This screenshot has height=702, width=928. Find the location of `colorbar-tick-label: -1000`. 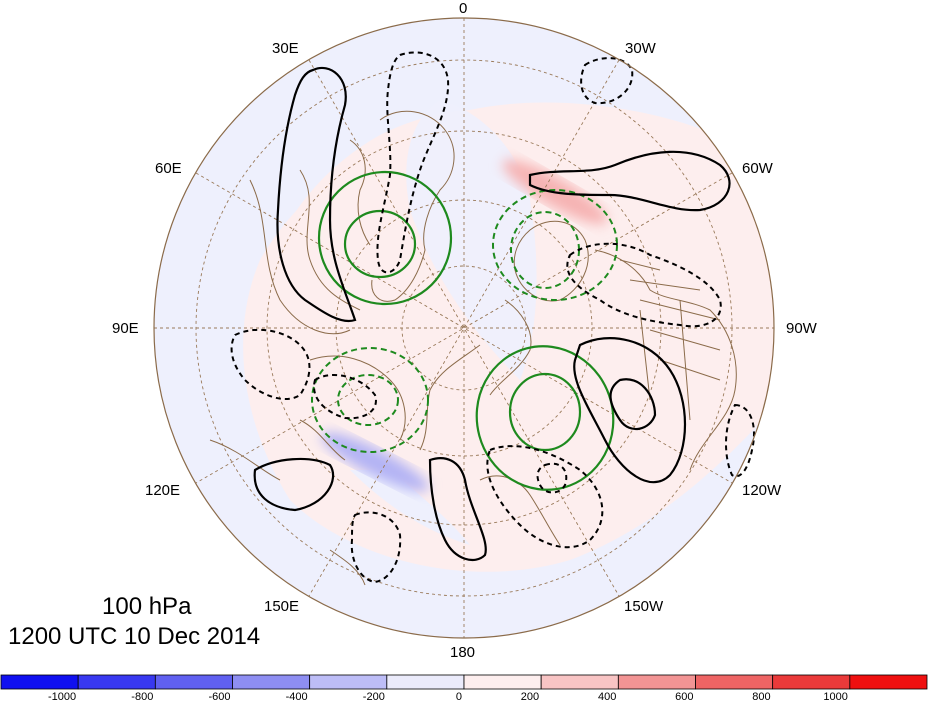

colorbar-tick-label: -1000 is located at coordinates (62, 696).